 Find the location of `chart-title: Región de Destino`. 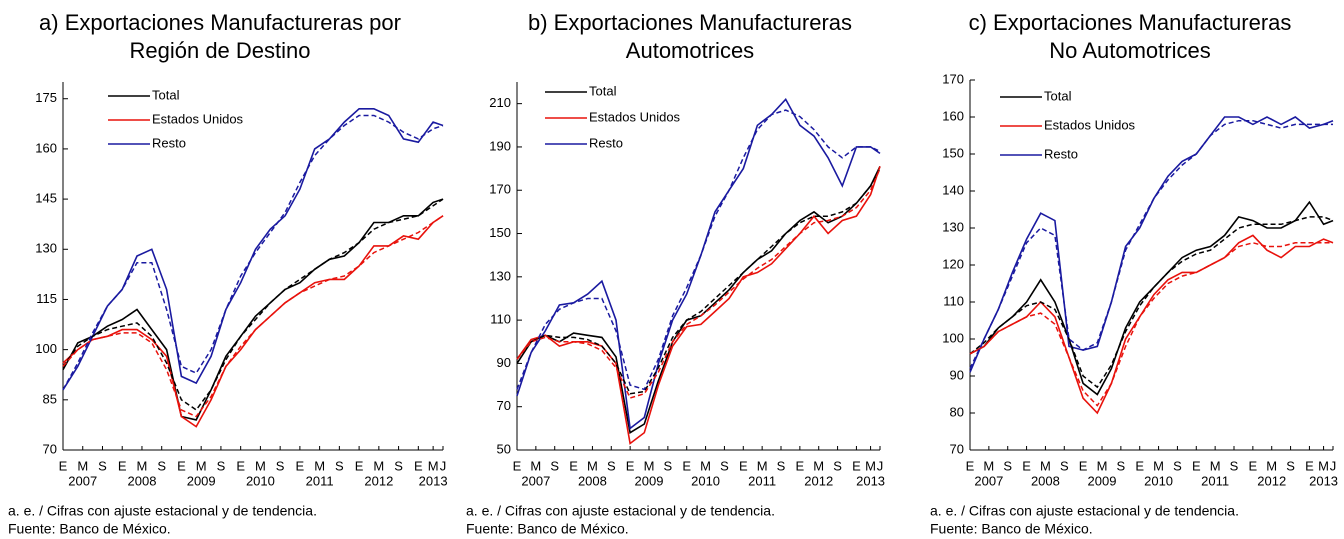

chart-title: Región de Destino is located at coordinates (219, 50).